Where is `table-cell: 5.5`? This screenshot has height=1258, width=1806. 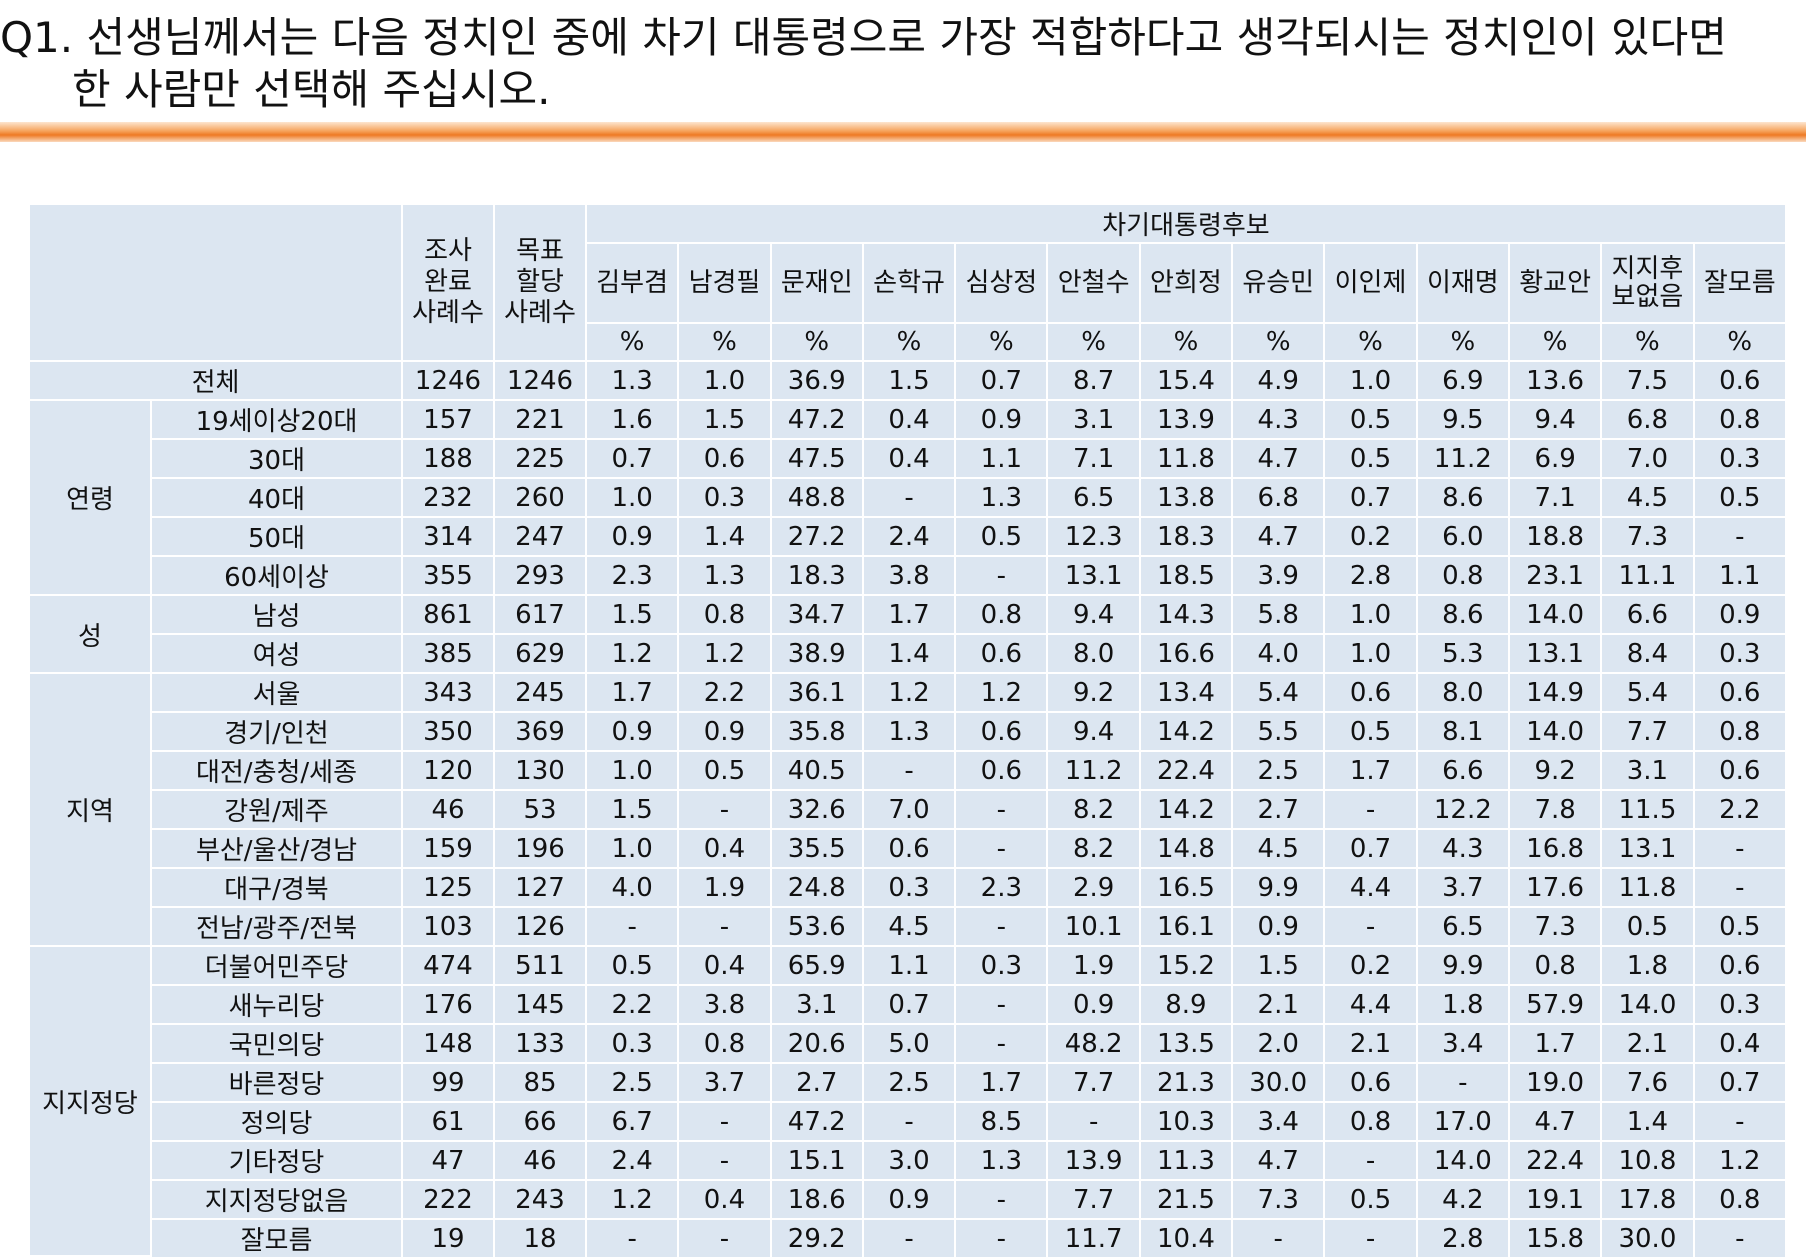
table-cell: 5.5 is located at coordinates (1279, 732).